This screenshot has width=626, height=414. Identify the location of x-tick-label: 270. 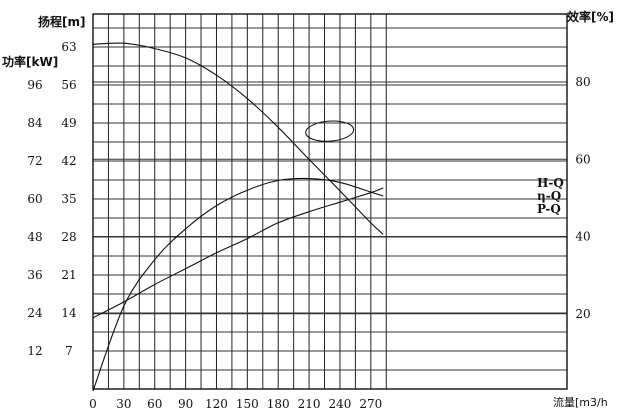
(370, 404).